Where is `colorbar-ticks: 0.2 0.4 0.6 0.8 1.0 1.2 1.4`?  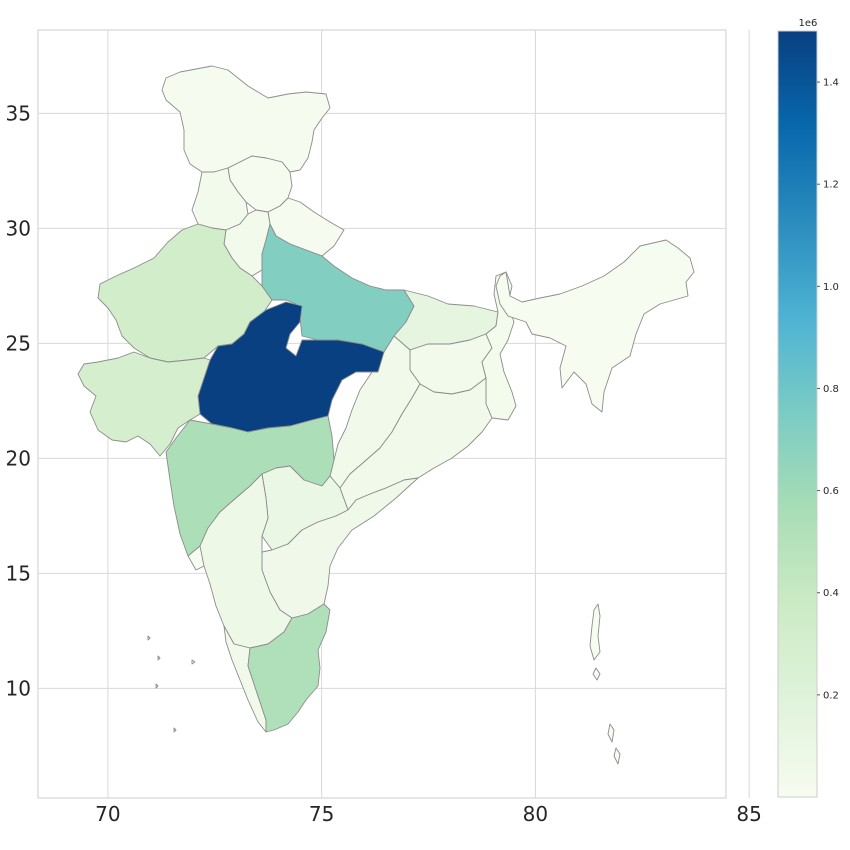 colorbar-ticks: 0.2 0.4 0.6 0.8 1.0 1.2 1.4 is located at coordinates (828, 389).